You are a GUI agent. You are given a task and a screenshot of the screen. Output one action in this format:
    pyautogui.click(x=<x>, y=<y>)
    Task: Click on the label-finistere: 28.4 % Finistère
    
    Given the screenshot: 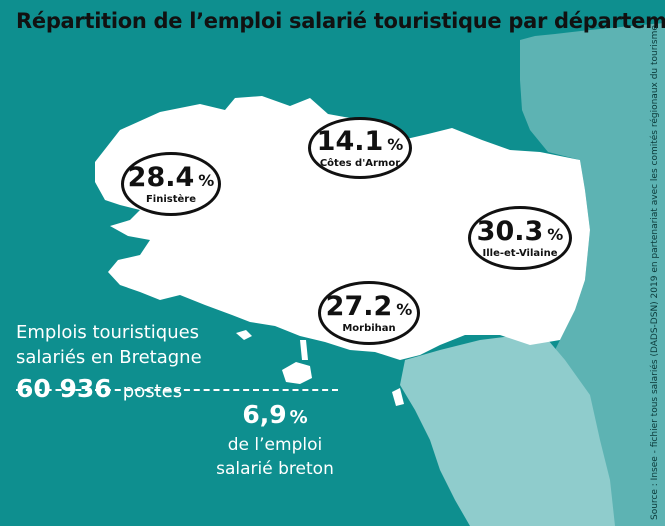 What is the action you would take?
    pyautogui.click(x=171, y=184)
    